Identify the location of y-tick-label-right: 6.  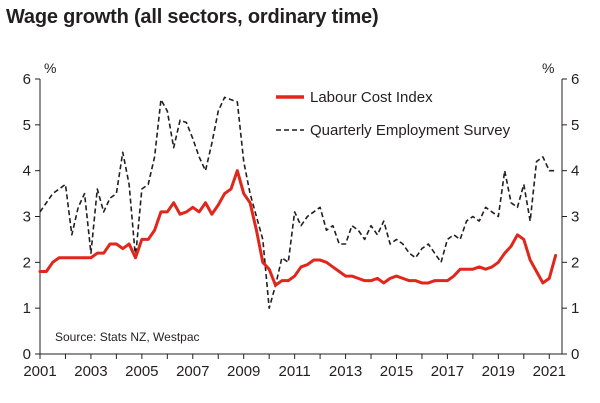
(575, 79).